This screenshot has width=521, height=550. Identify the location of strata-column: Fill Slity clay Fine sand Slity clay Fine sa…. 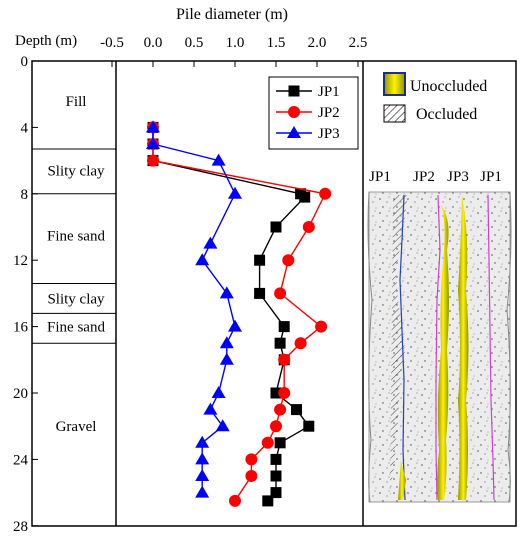
(74, 264).